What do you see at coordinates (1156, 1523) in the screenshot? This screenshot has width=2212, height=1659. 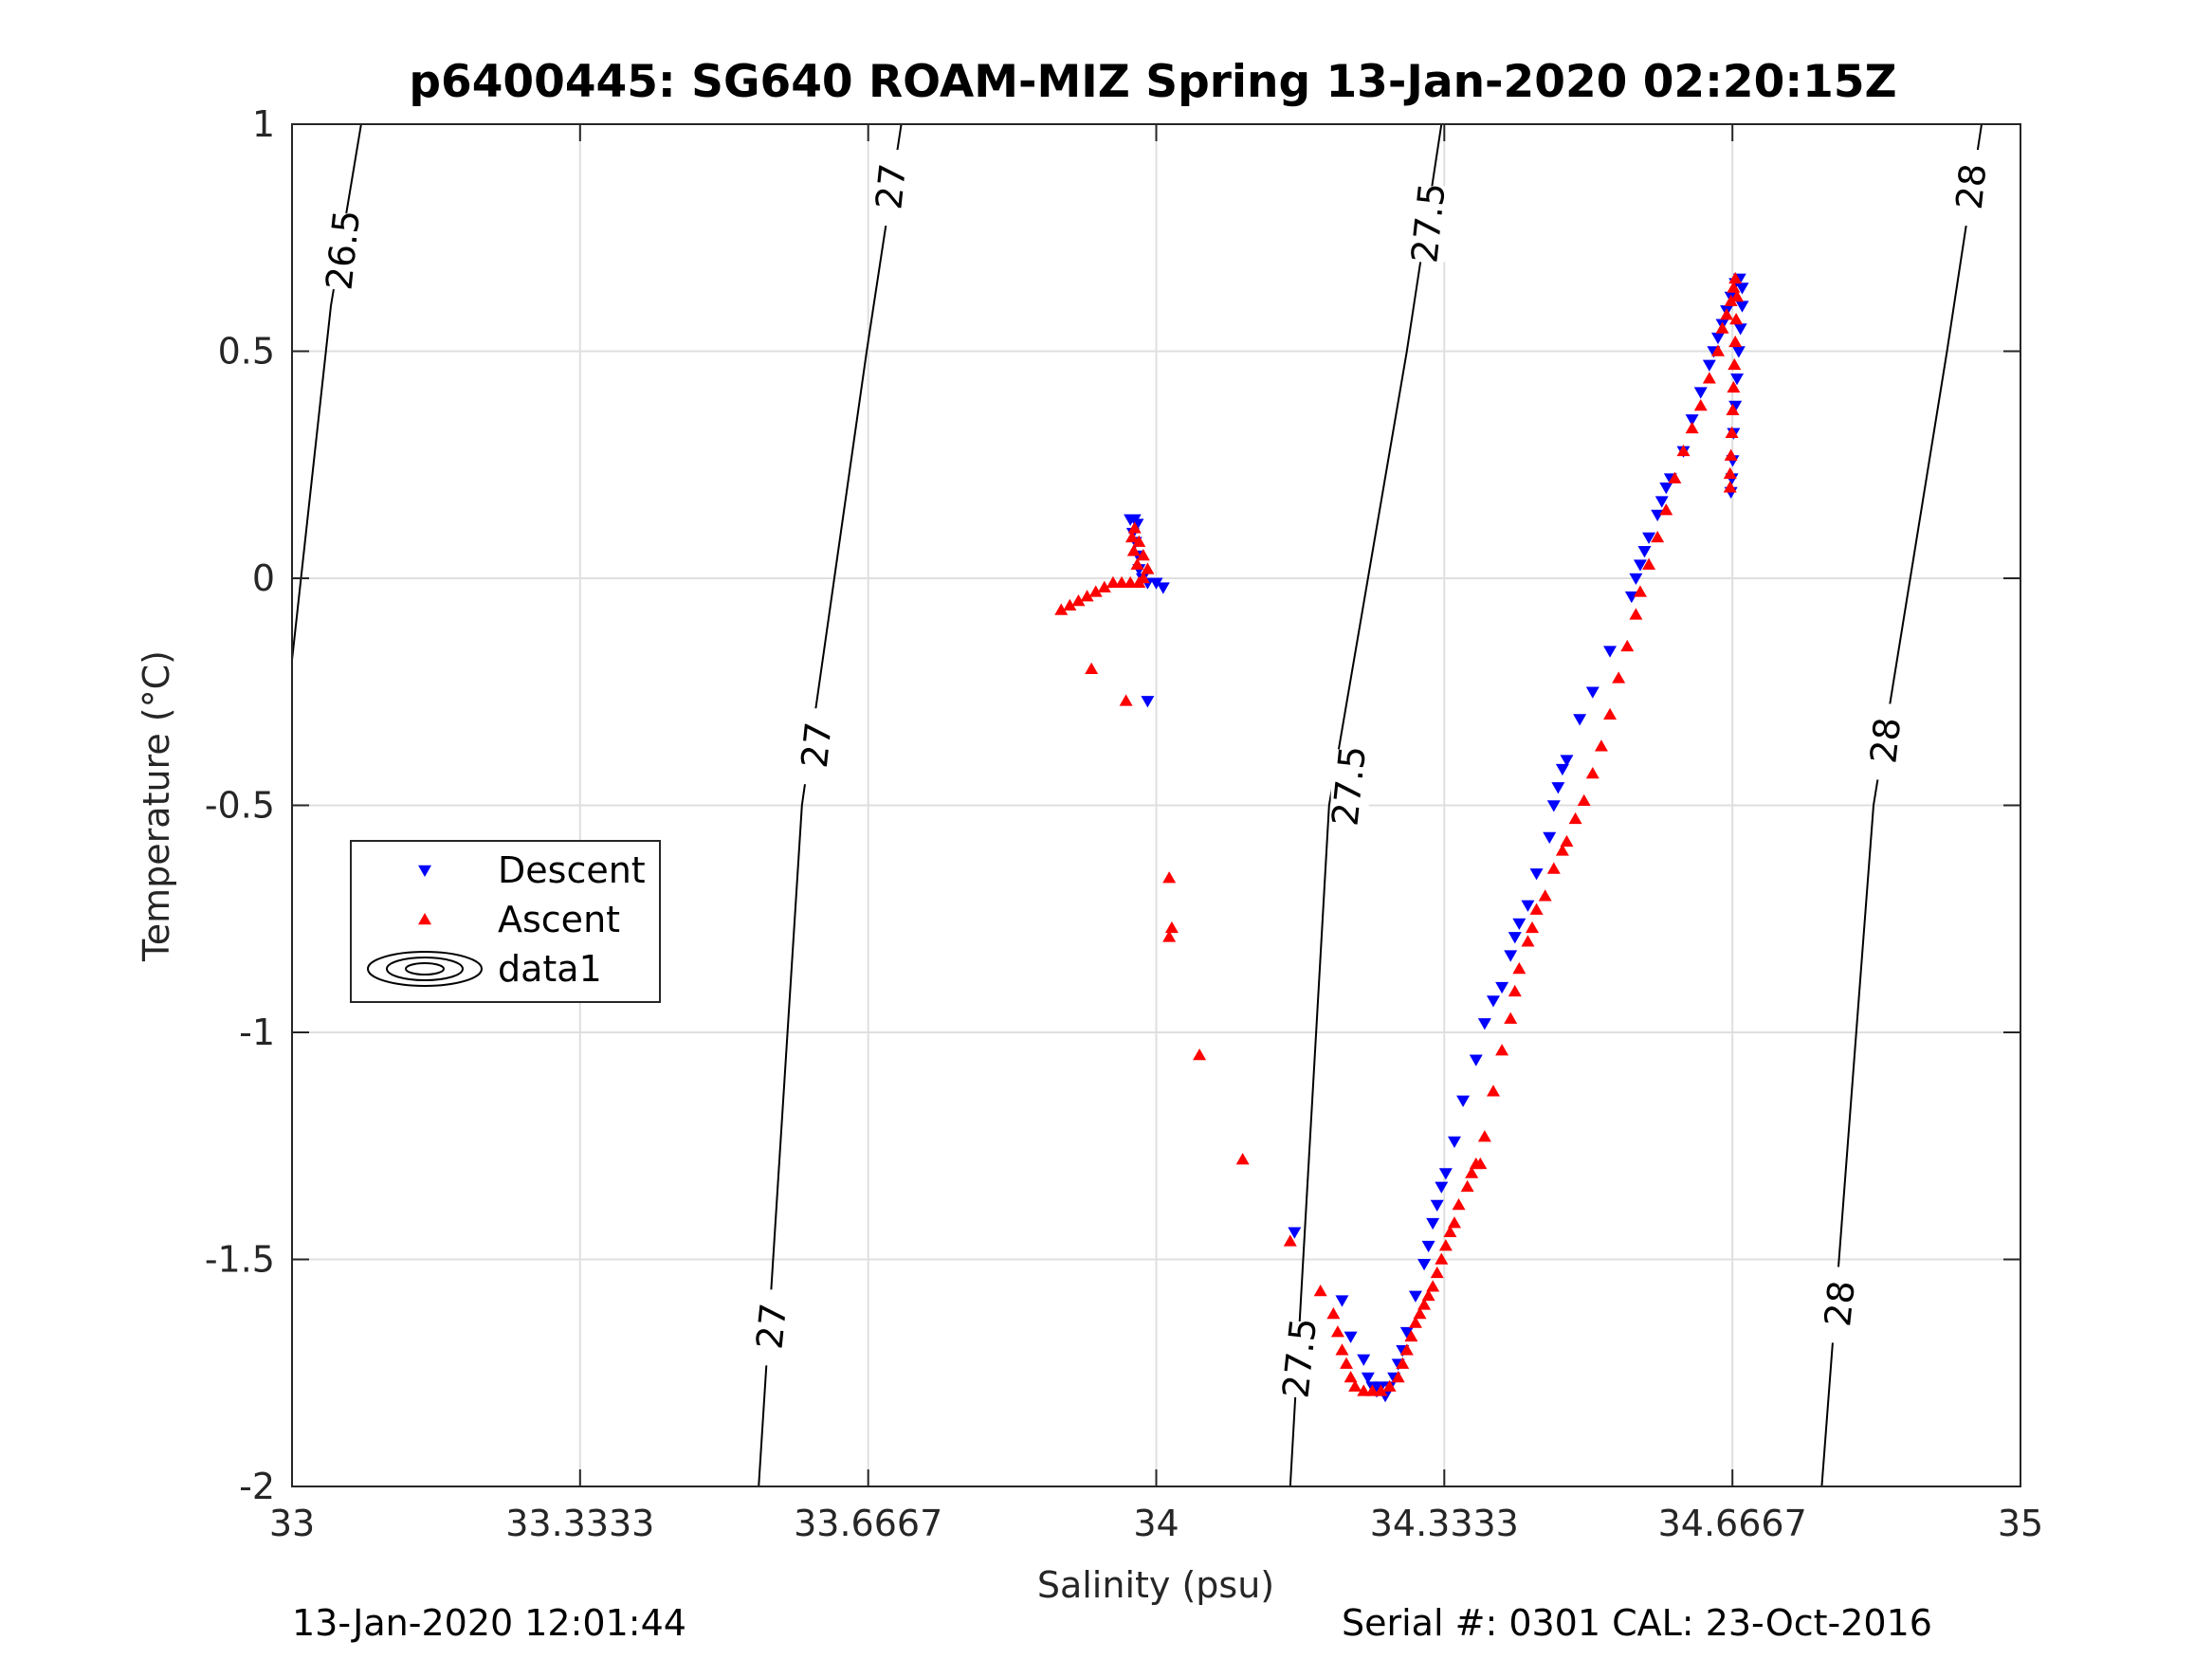 I see `x-tick-label: 34` at bounding box center [1156, 1523].